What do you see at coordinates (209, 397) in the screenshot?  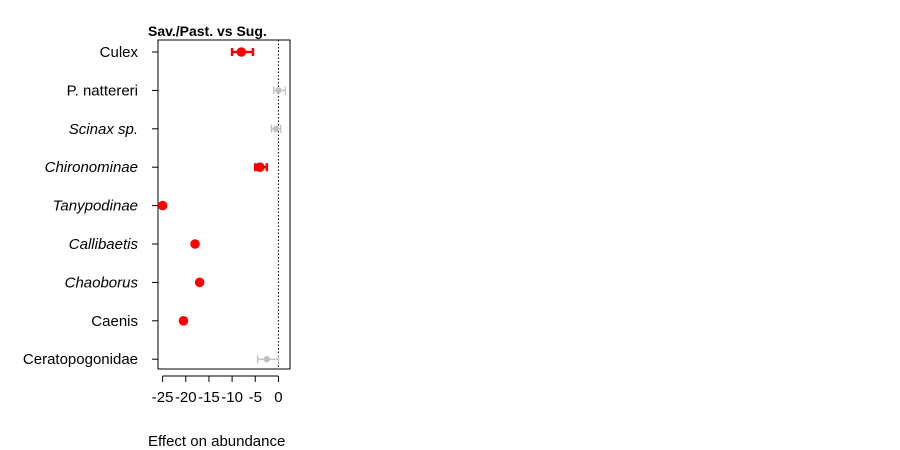 I see `x-tick-label: -15` at bounding box center [209, 397].